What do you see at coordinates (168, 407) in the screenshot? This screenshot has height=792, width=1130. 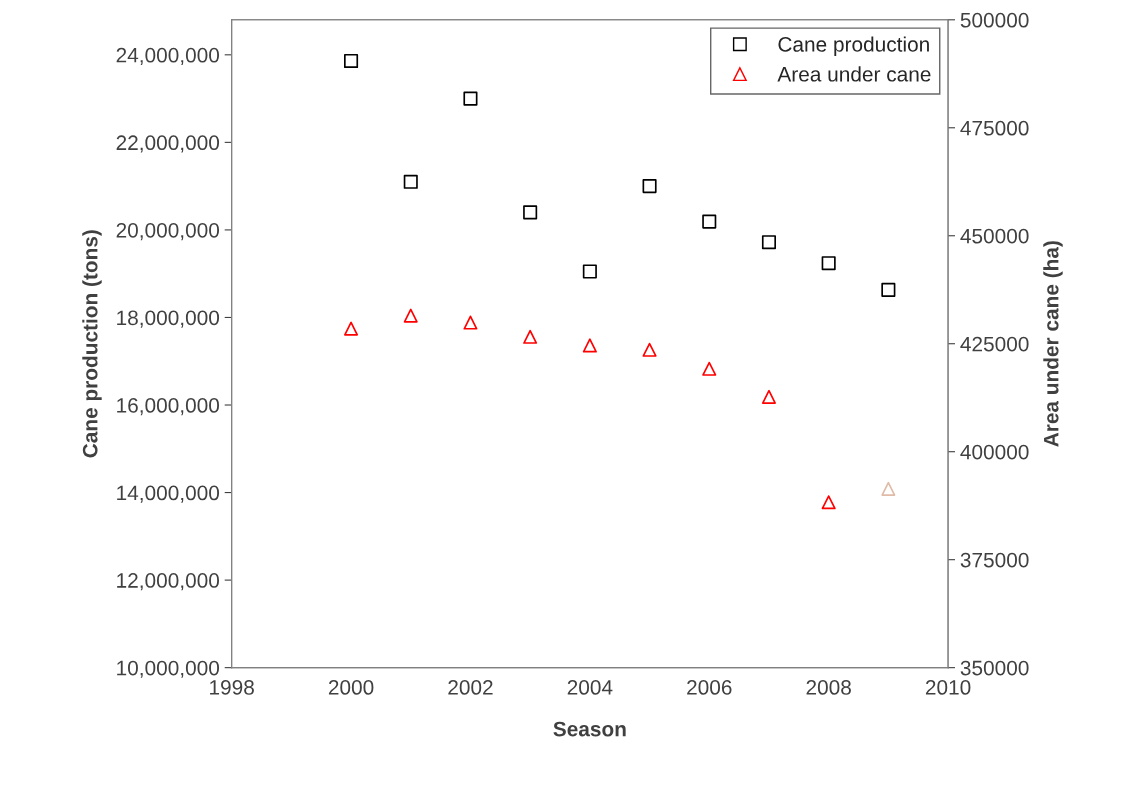 I see `y-tick-label: 16,000,000` at bounding box center [168, 407].